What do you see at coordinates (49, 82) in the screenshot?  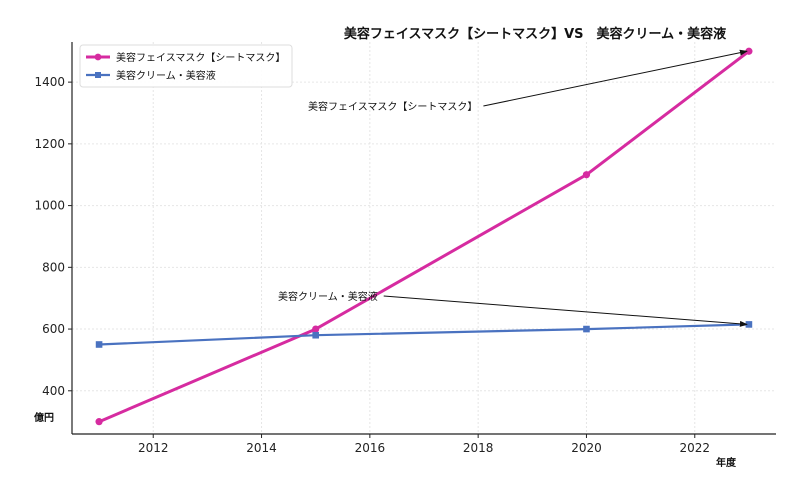 I see `y-tick-label: 1400` at bounding box center [49, 82].